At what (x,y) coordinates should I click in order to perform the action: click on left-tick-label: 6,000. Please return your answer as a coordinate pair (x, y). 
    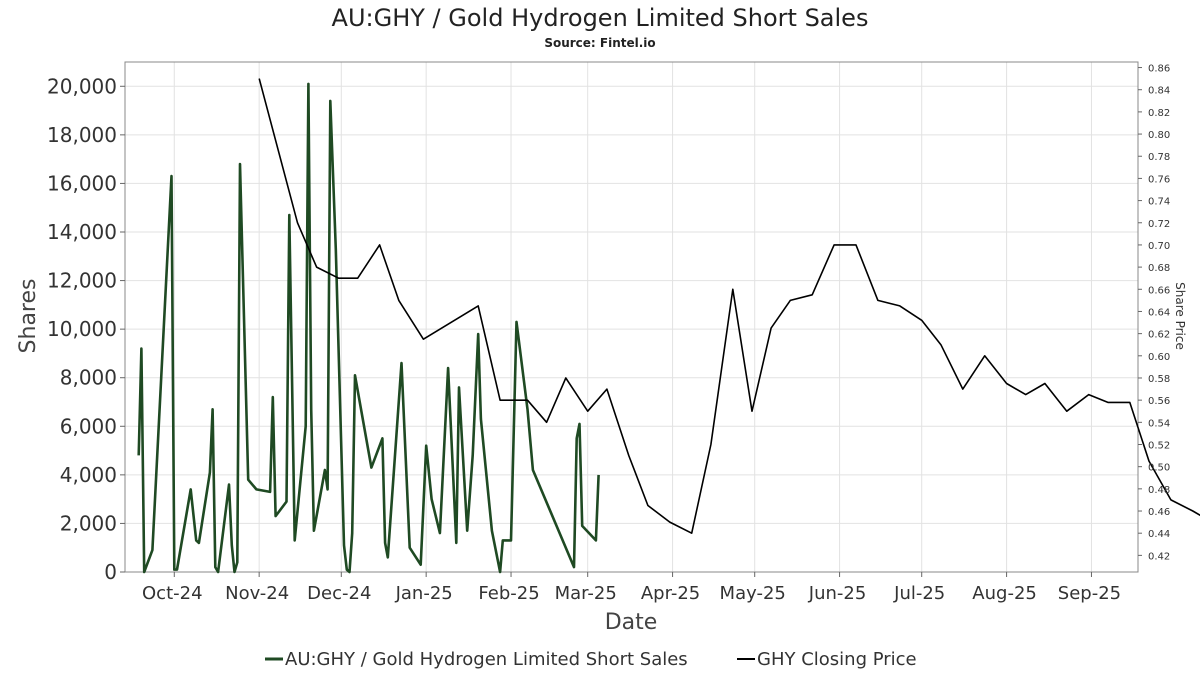
    Looking at the image, I should click on (88, 426).